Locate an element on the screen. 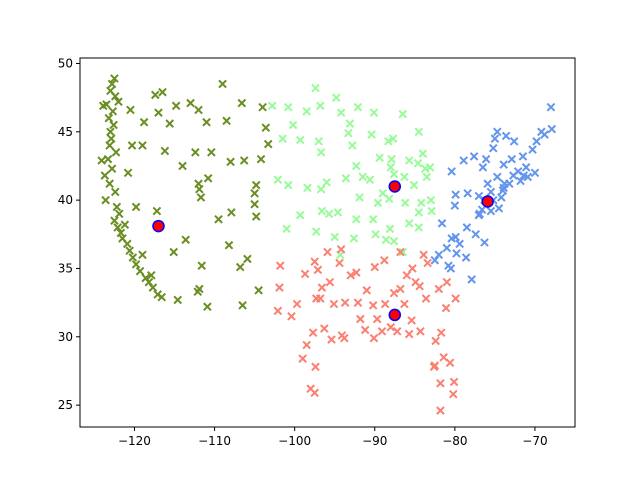 The height and width of the screenshot is (480, 640). y-tick-label: 40 is located at coordinates (65, 200).